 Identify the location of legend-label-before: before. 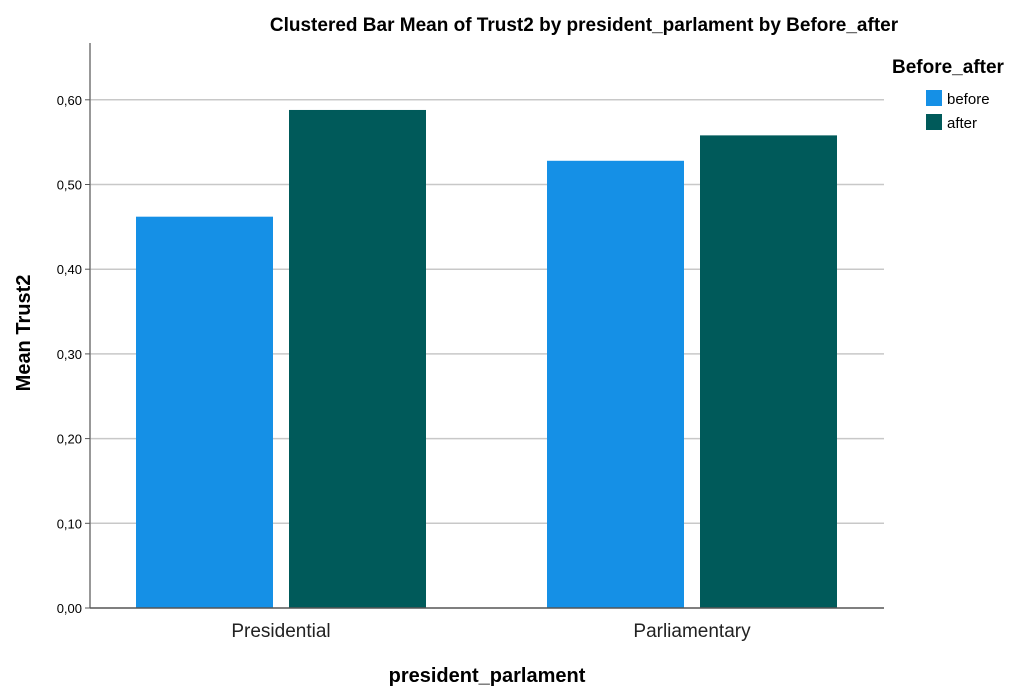
(968, 99).